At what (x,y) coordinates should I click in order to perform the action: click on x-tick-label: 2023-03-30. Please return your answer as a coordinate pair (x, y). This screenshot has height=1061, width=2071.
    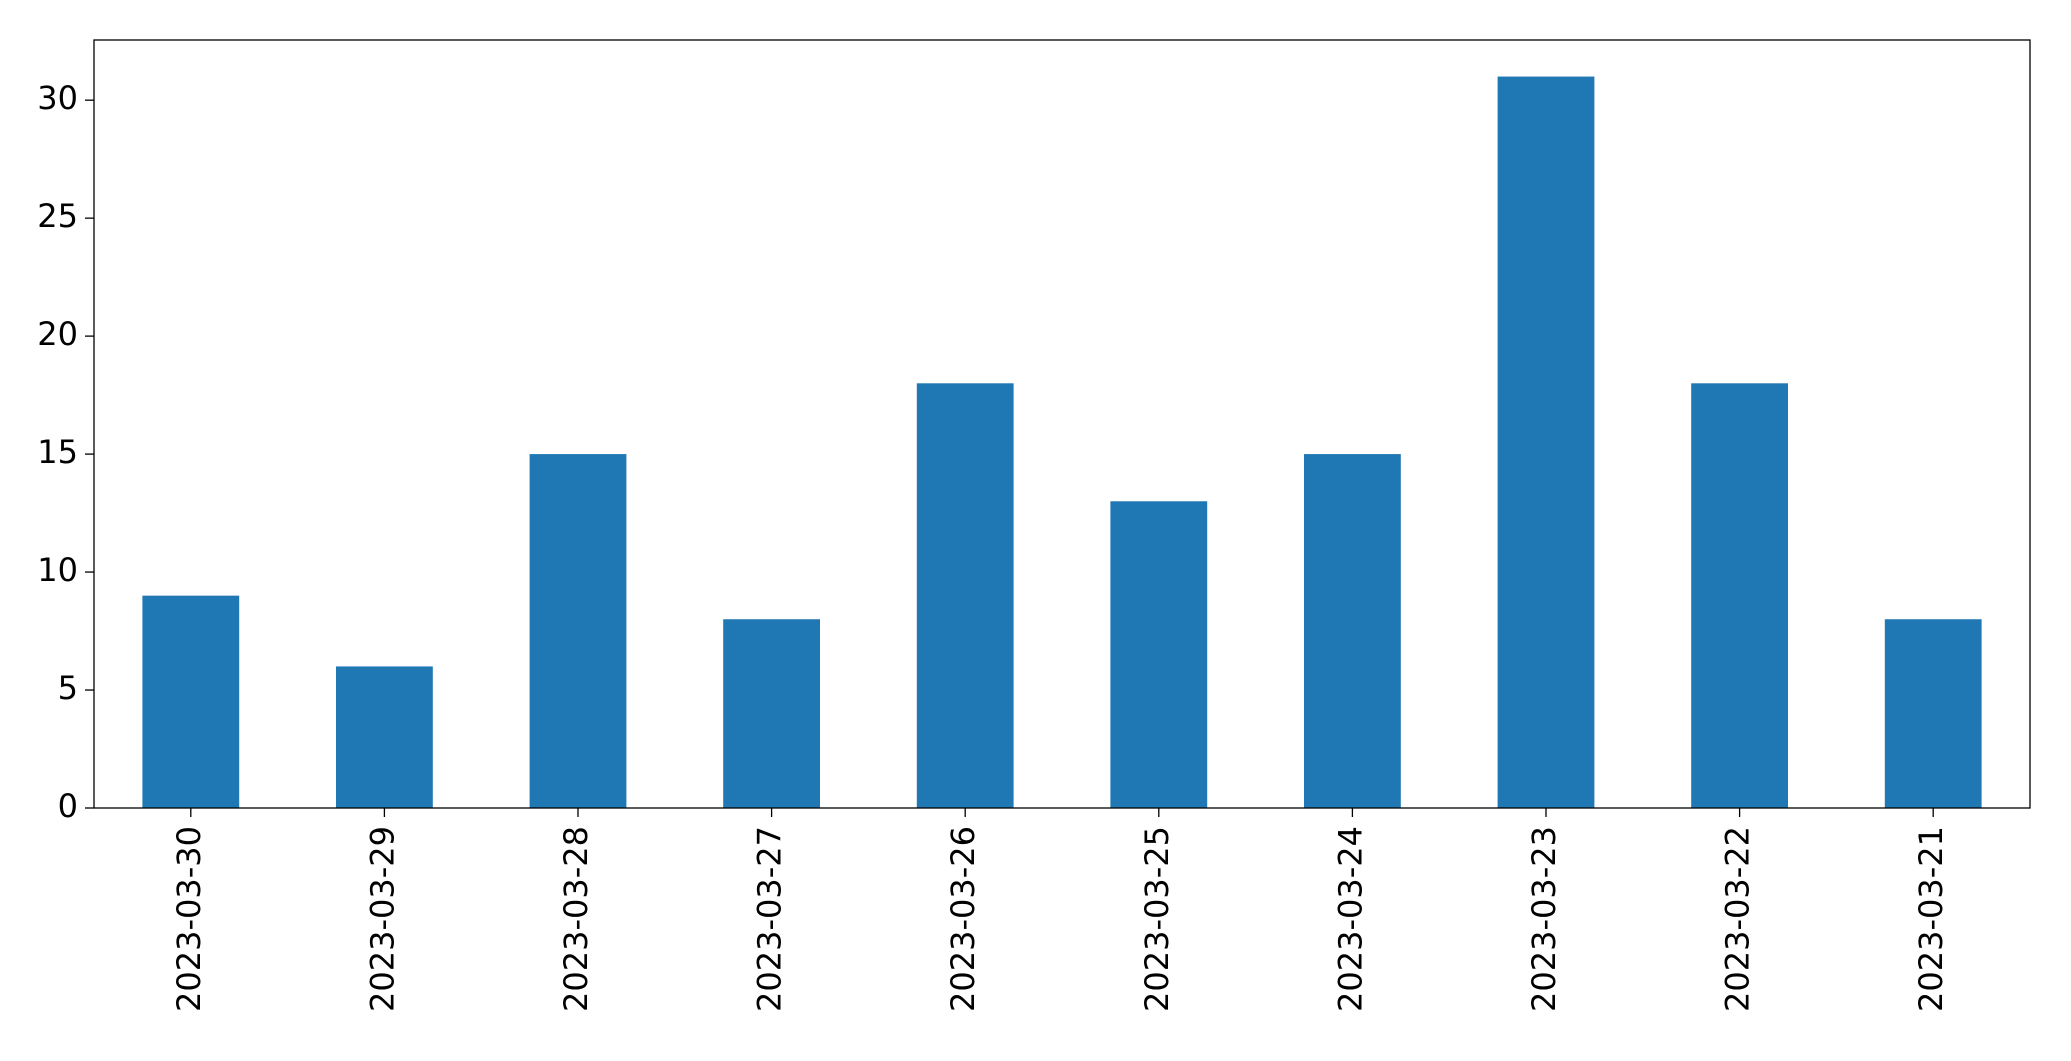
    Looking at the image, I should click on (189, 919).